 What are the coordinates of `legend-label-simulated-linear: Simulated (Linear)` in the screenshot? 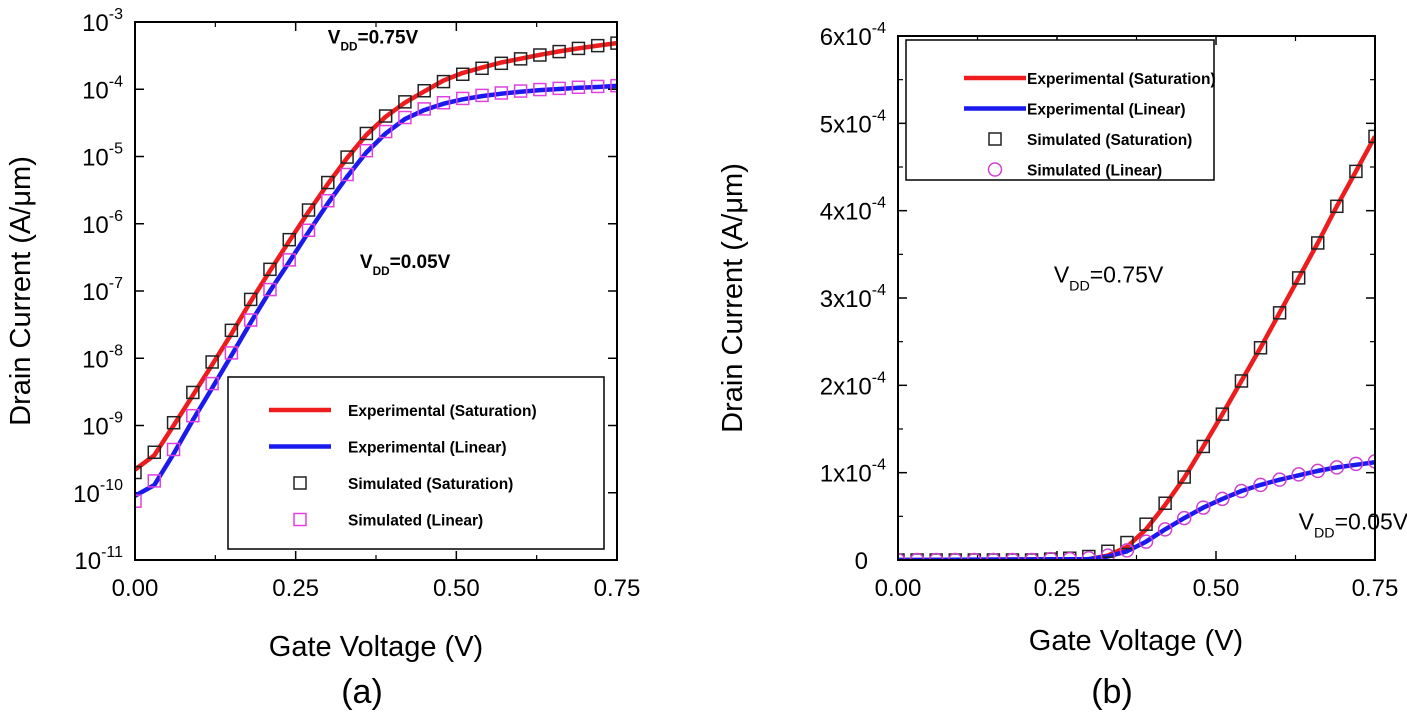 It's located at (415, 521).